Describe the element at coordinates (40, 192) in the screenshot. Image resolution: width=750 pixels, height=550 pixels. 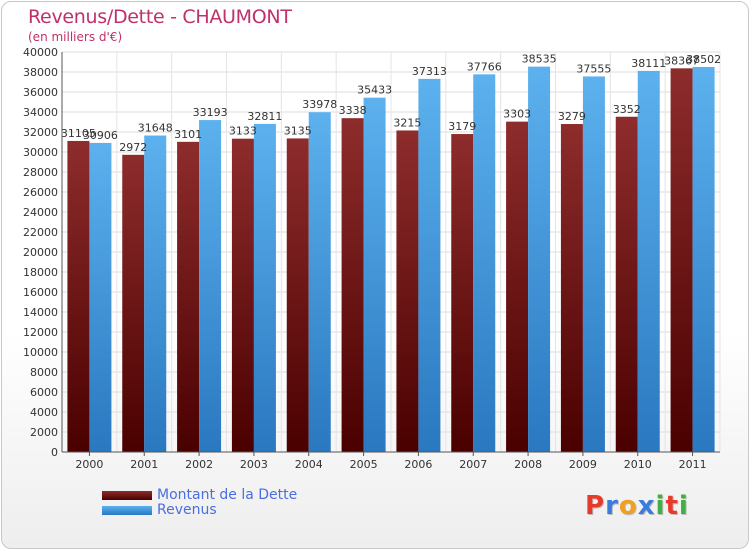
I see `y-tick-label: 26000` at that location.